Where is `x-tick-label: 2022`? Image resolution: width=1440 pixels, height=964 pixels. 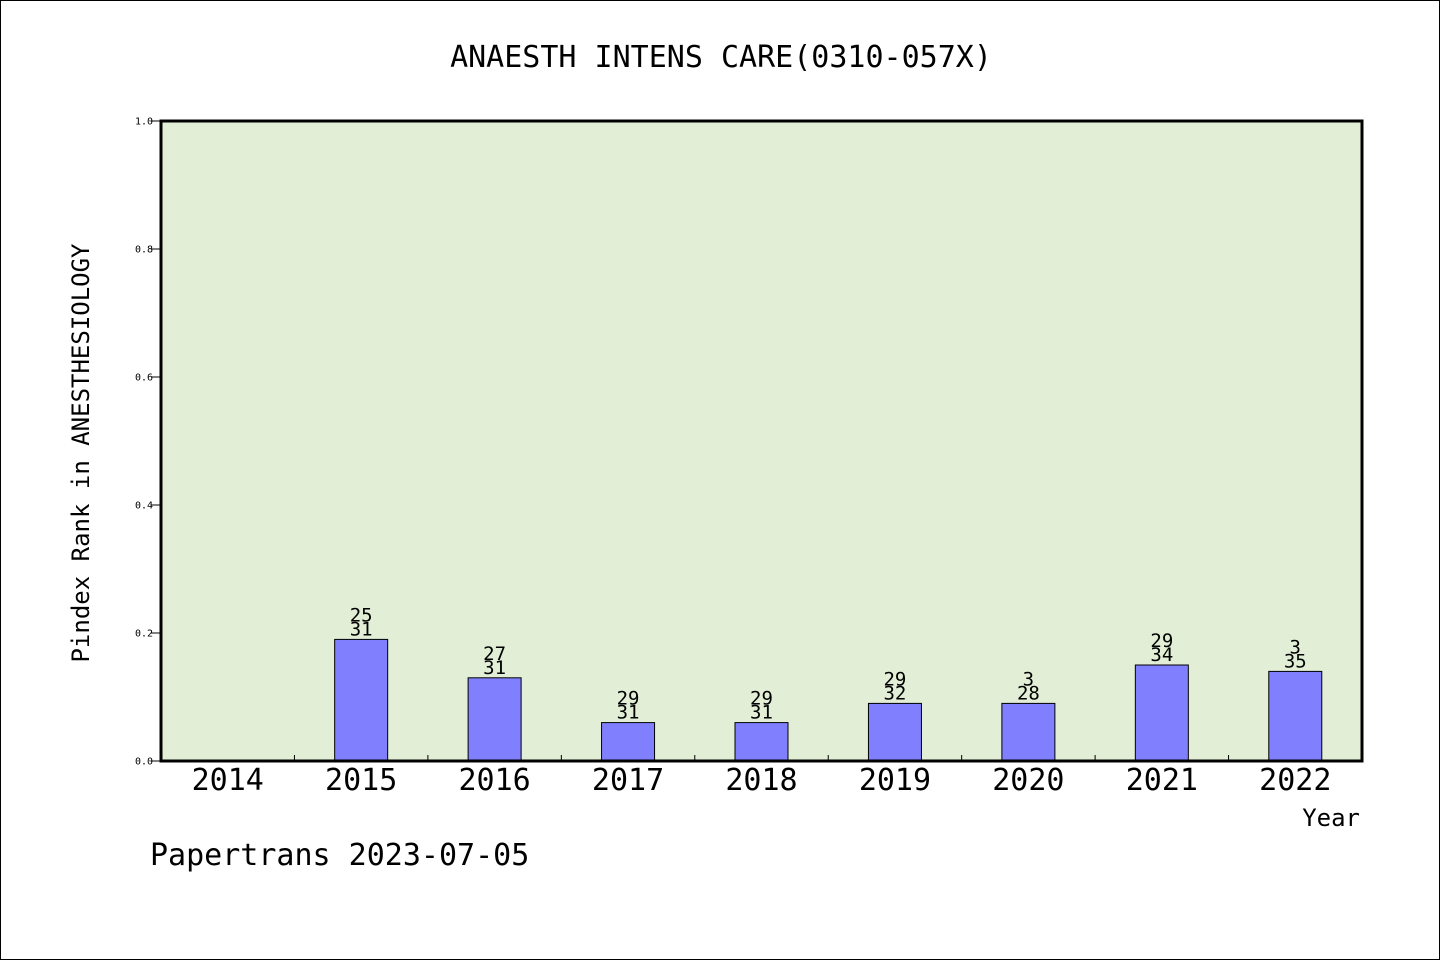
x-tick-label: 2022 is located at coordinates (1295, 780).